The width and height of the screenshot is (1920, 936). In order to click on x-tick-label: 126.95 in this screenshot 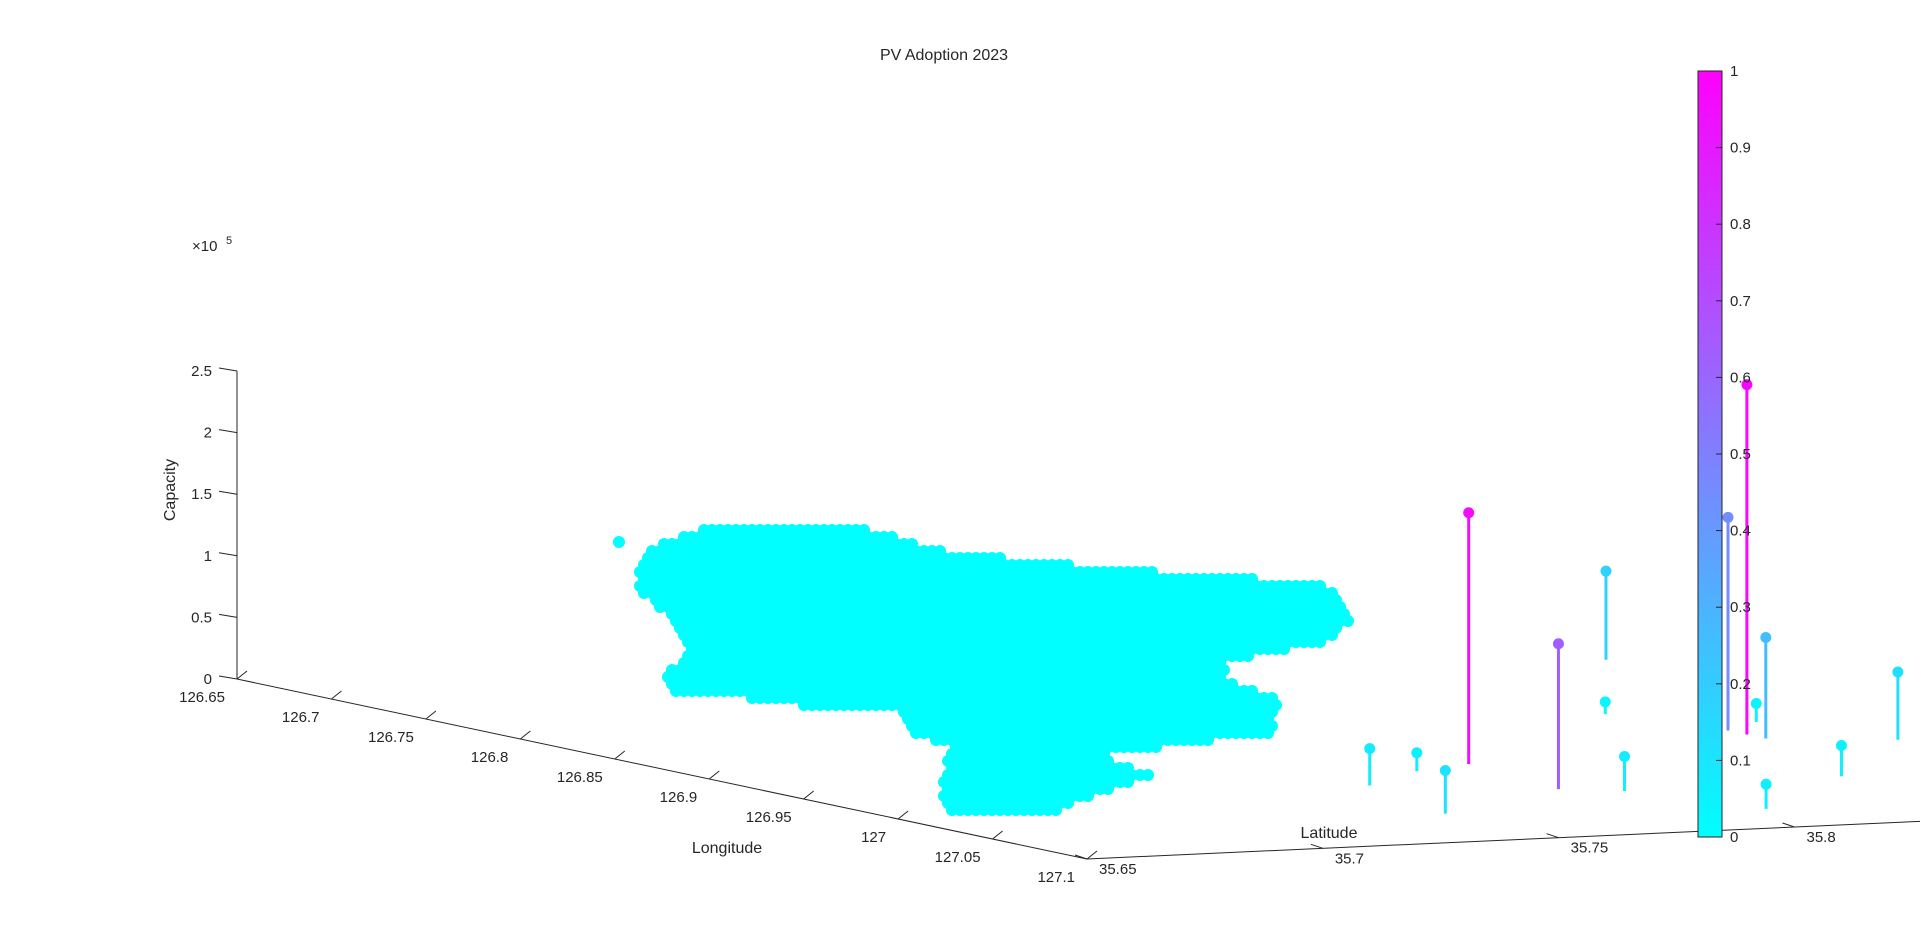, I will do `click(769, 817)`.